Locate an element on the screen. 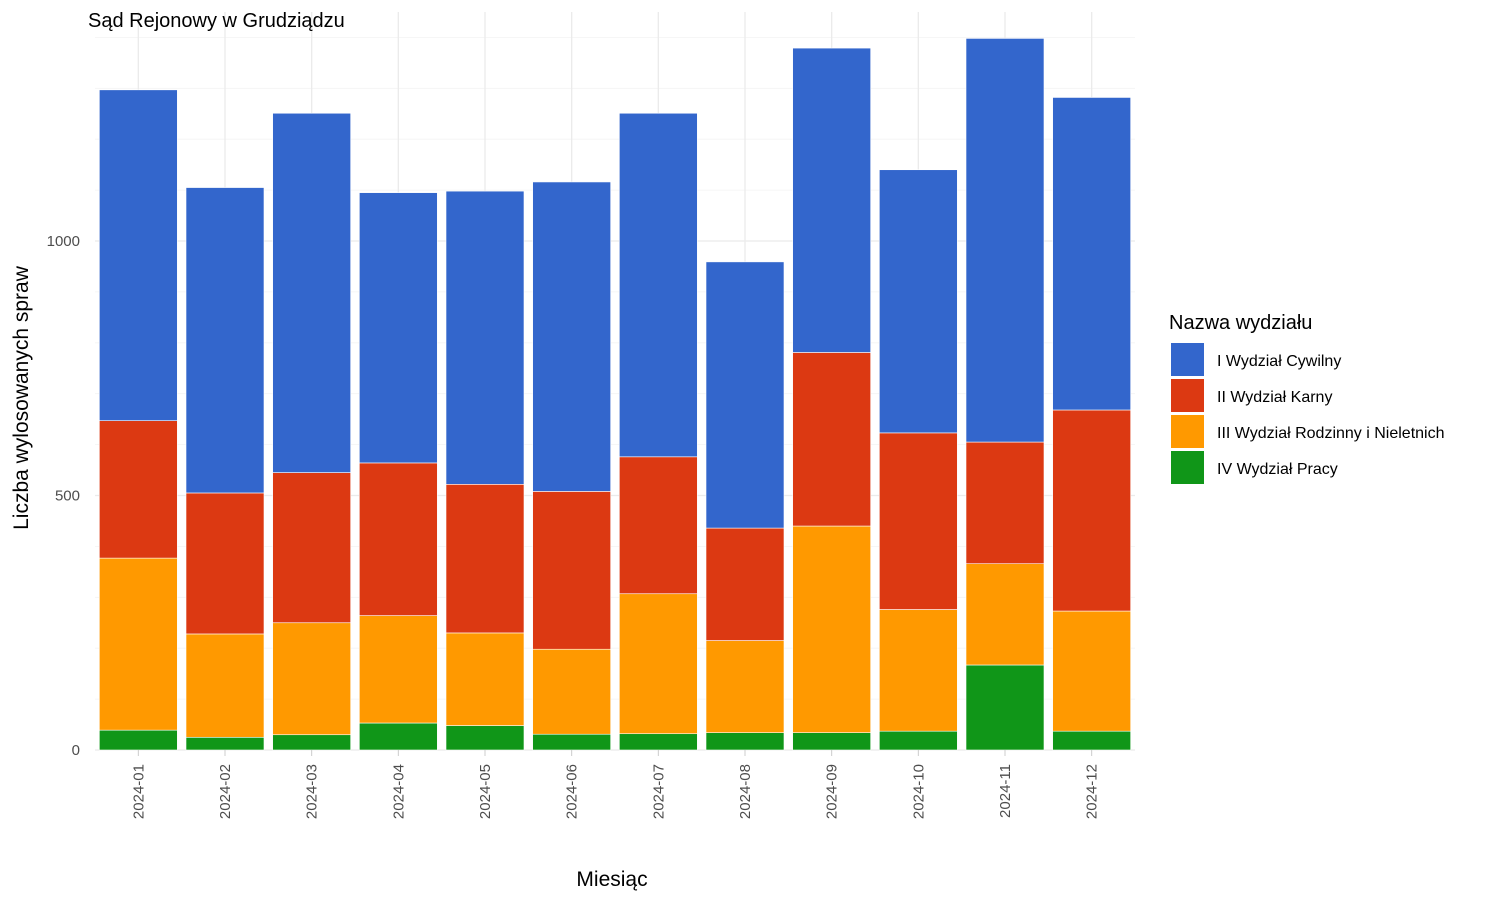 This screenshot has height=900, width=1500. y-tick-label: 500 is located at coordinates (67, 496).